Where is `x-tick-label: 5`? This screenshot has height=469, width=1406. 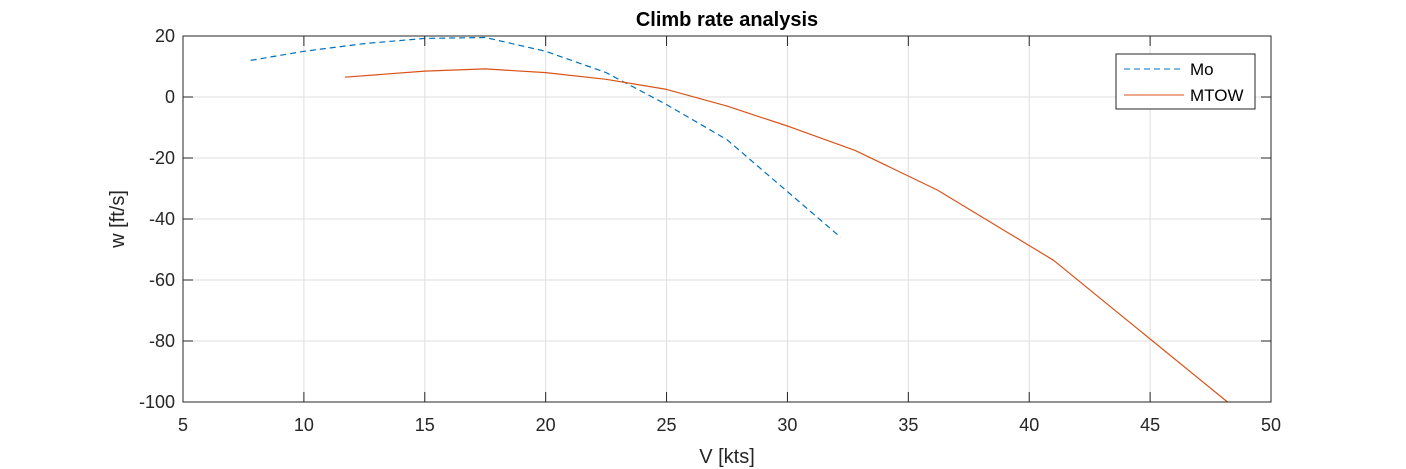 x-tick-label: 5 is located at coordinates (183, 425).